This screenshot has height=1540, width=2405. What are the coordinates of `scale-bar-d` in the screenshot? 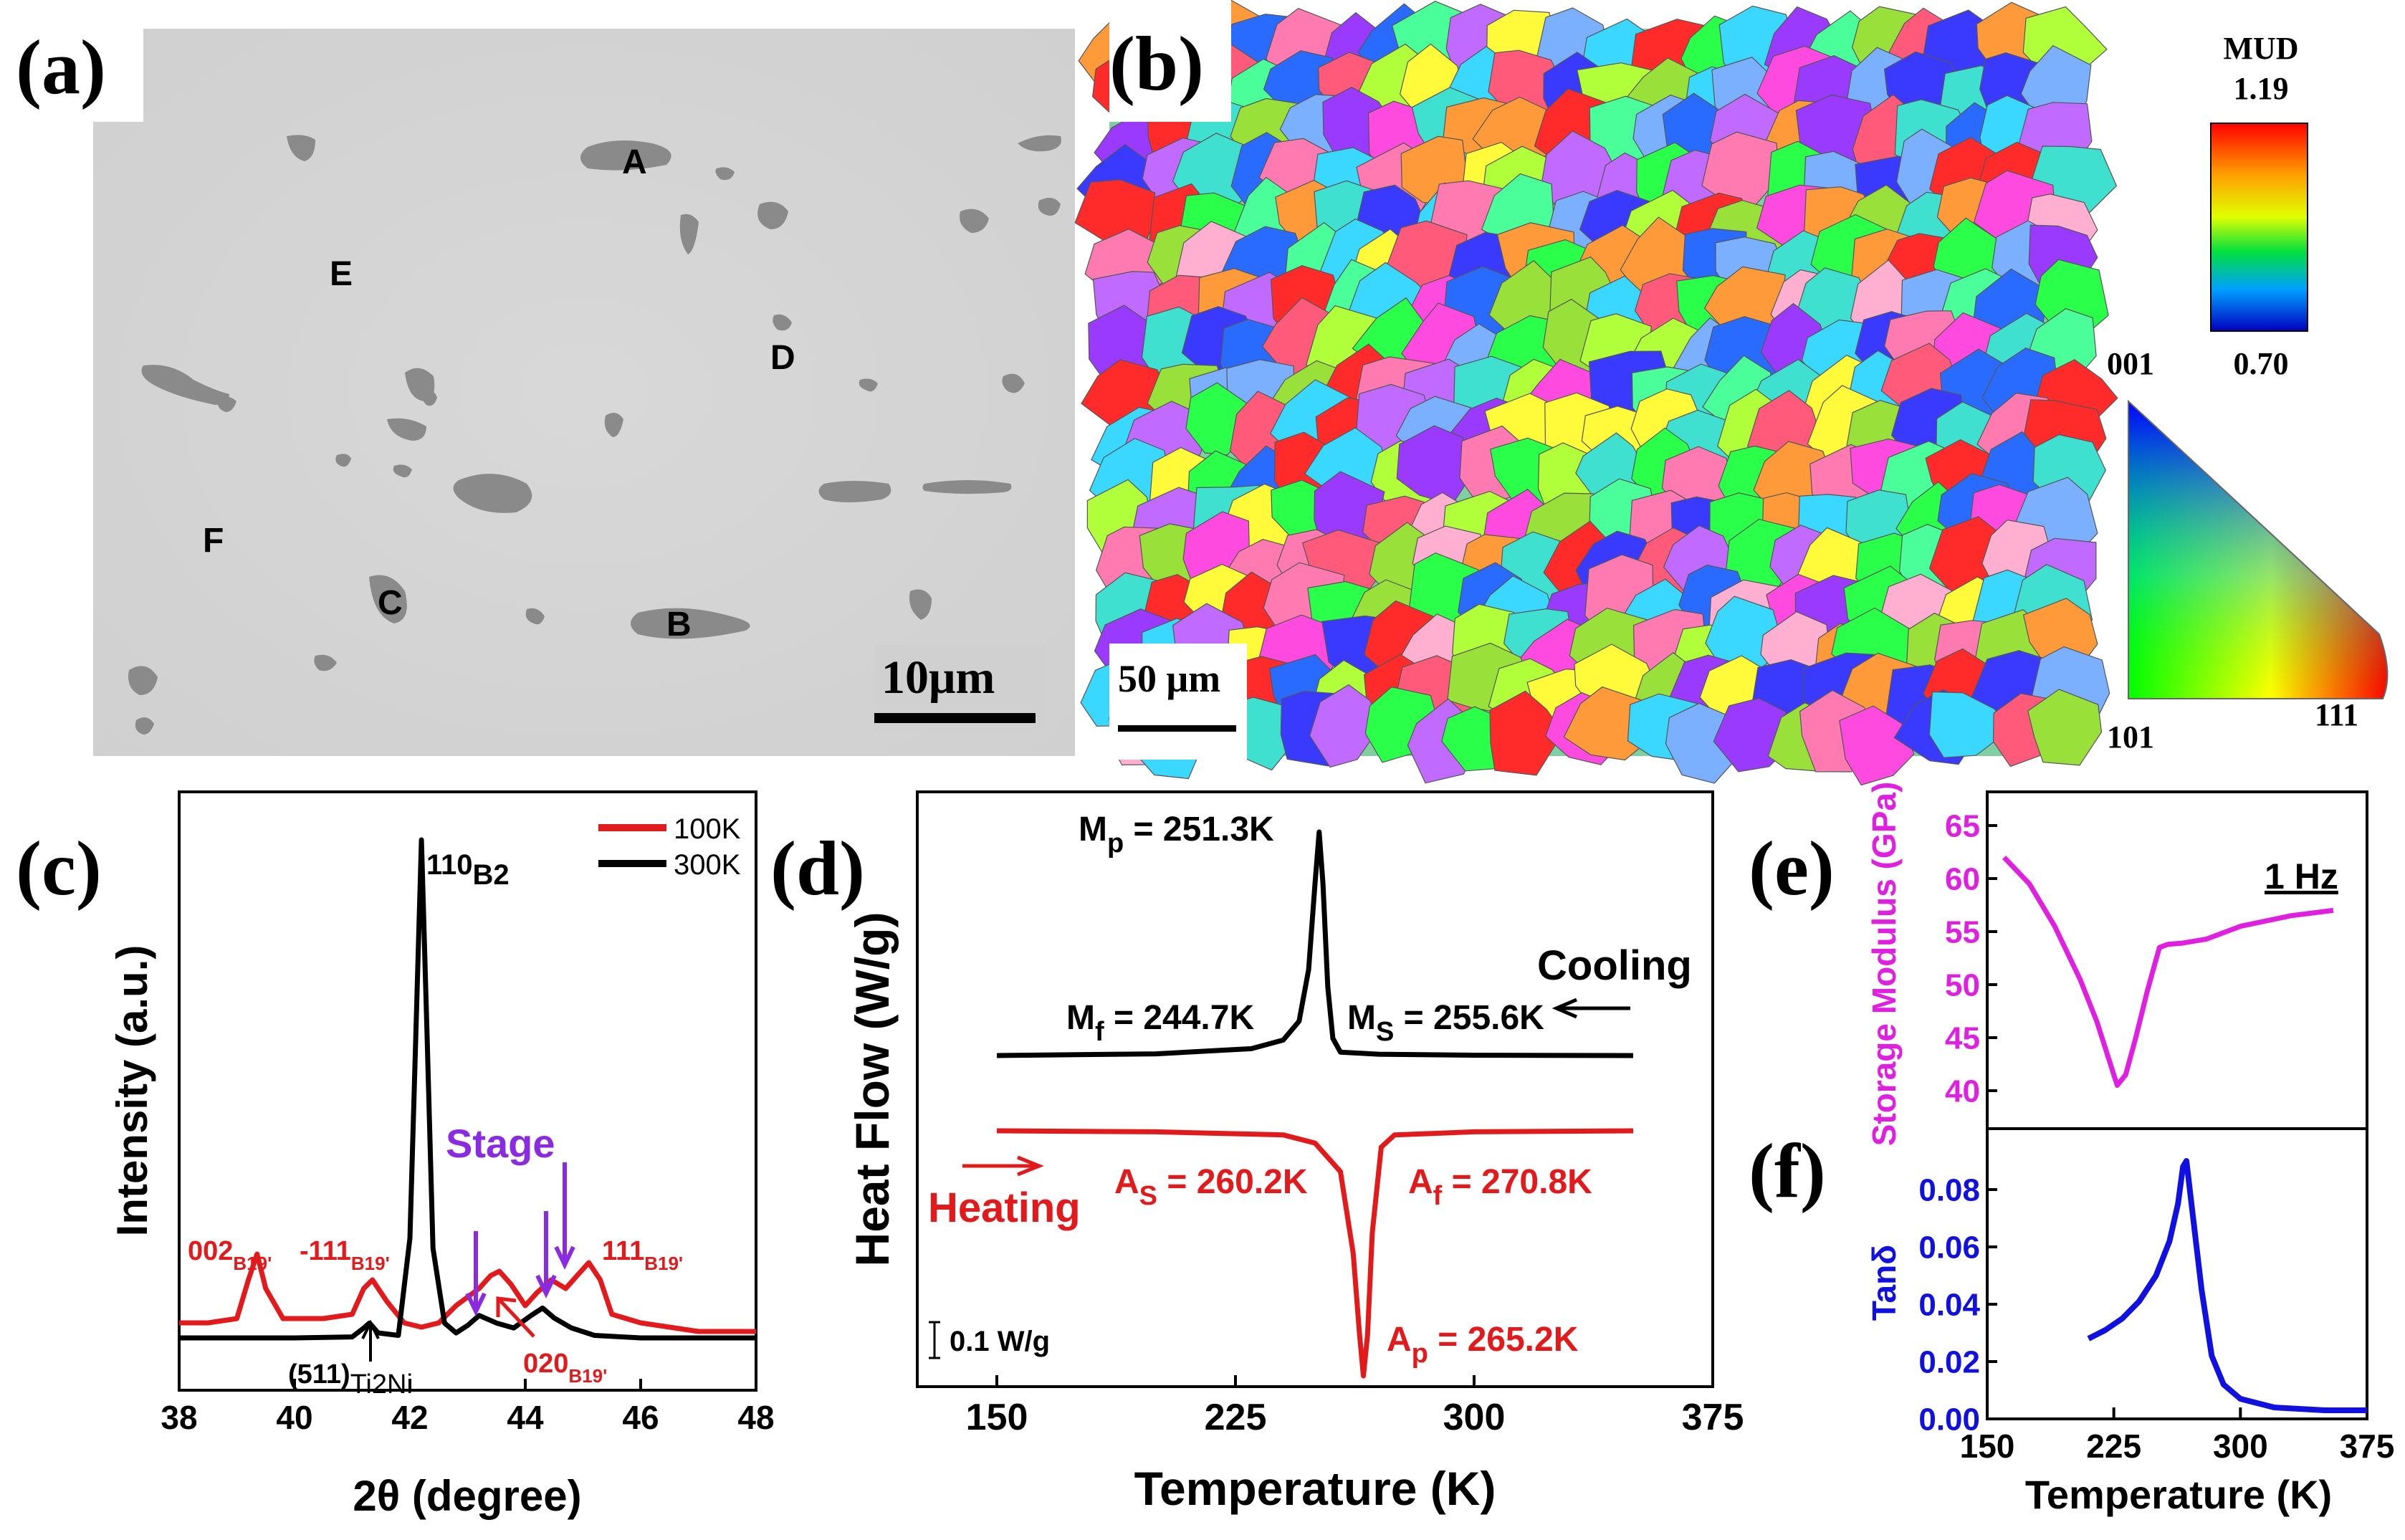 It's located at (935, 1340).